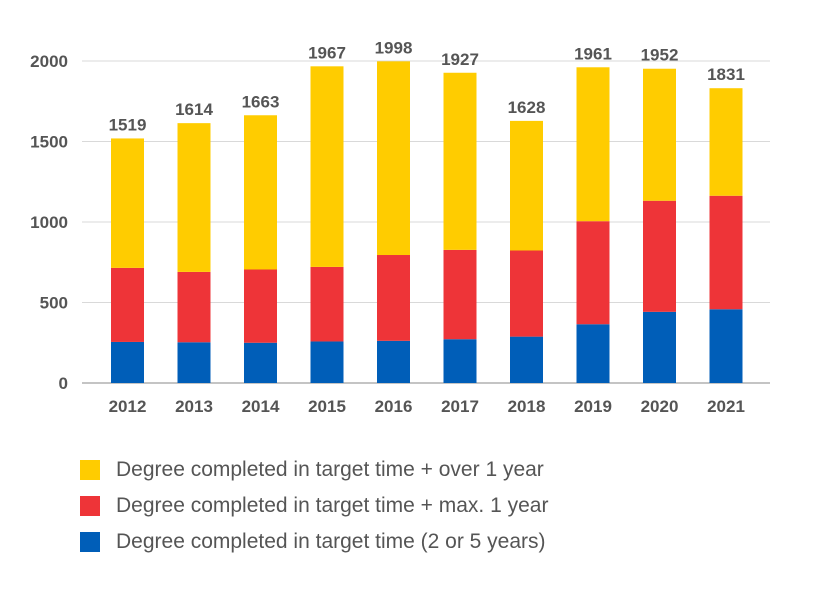 The image size is (819, 600). What do you see at coordinates (49, 61) in the screenshot?
I see `y-tick-label: 2000` at bounding box center [49, 61].